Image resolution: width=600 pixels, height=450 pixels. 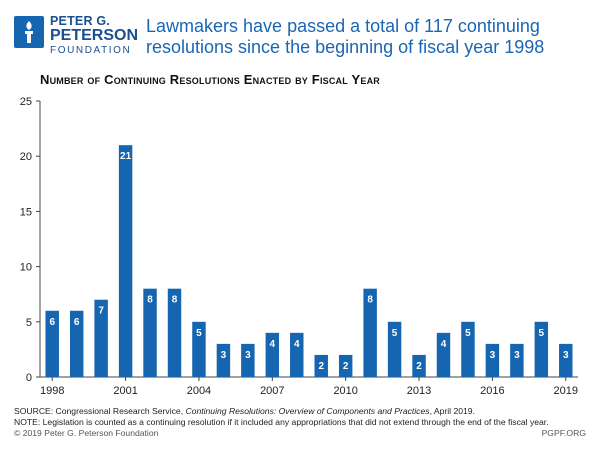 I want to click on x-tick-label: 2019, so click(x=566, y=391).